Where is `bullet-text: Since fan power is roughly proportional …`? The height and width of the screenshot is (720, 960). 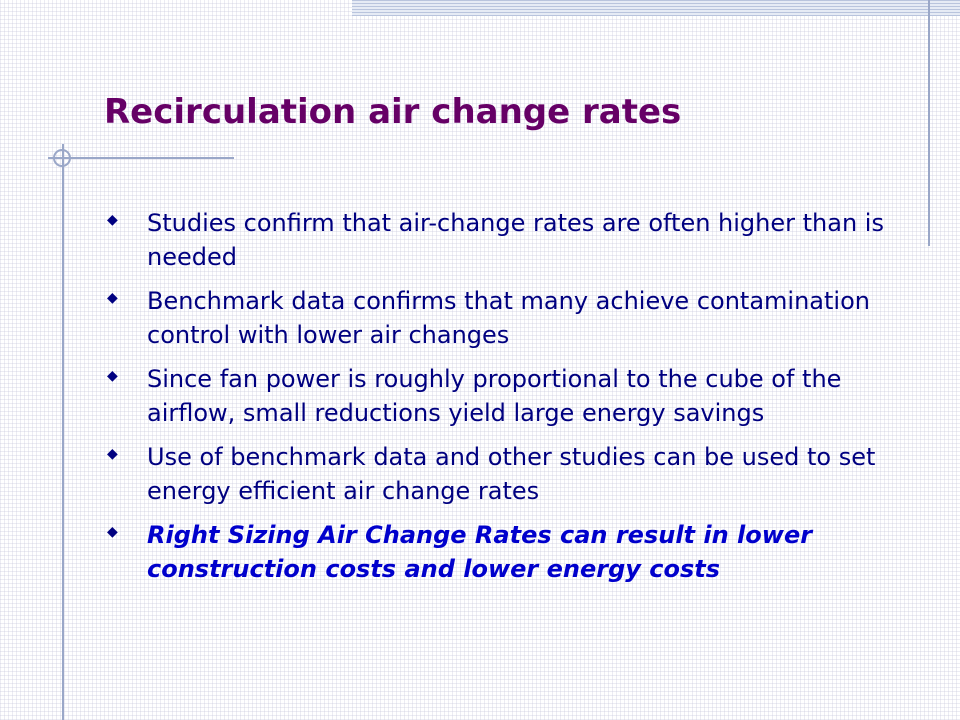 bullet-text: Since fan power is roughly proportional … is located at coordinates (494, 396).